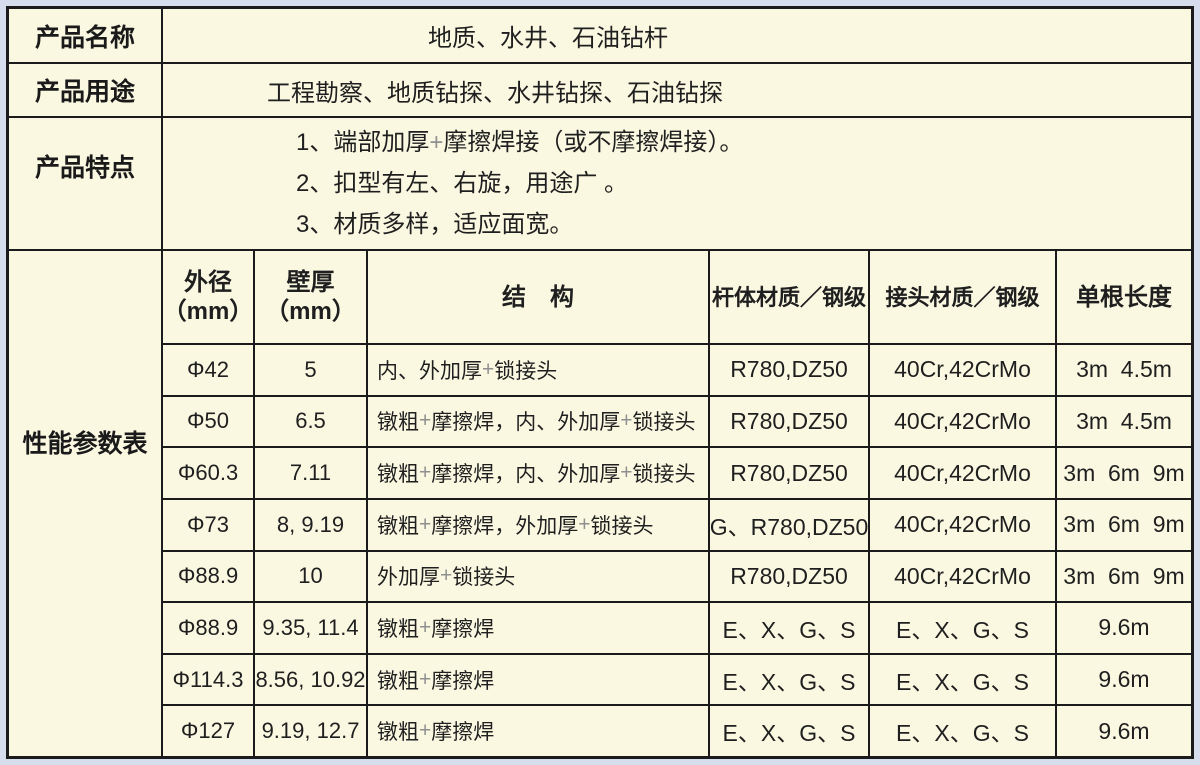 This screenshot has height=765, width=1200. I want to click on param-cell-row8-col6: 9.6m, so click(1123, 730).